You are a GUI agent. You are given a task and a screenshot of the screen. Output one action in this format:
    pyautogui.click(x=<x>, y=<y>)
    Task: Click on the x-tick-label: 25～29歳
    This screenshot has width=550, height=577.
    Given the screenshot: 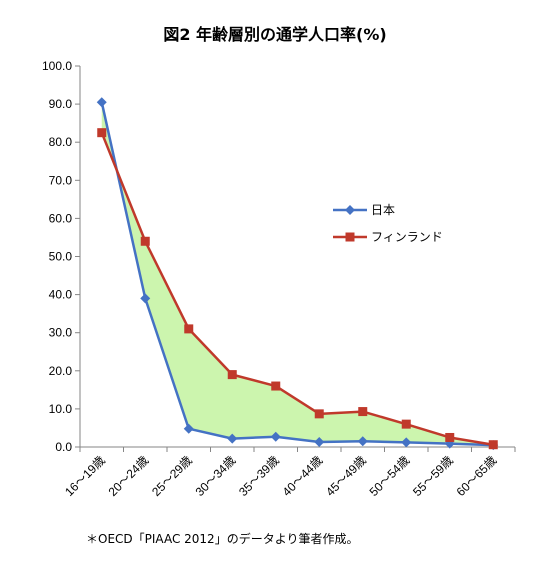 What is the action you would take?
    pyautogui.click(x=172, y=476)
    